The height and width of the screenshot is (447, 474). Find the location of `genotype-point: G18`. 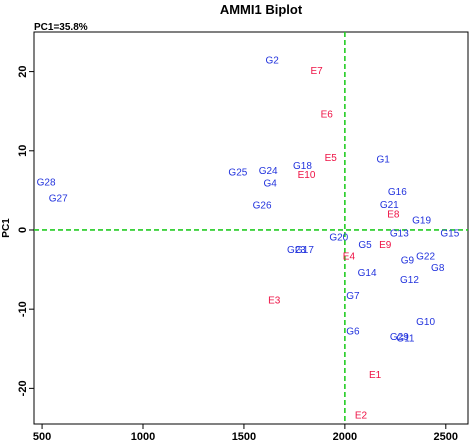

genotype-point: G18 is located at coordinates (302, 166).